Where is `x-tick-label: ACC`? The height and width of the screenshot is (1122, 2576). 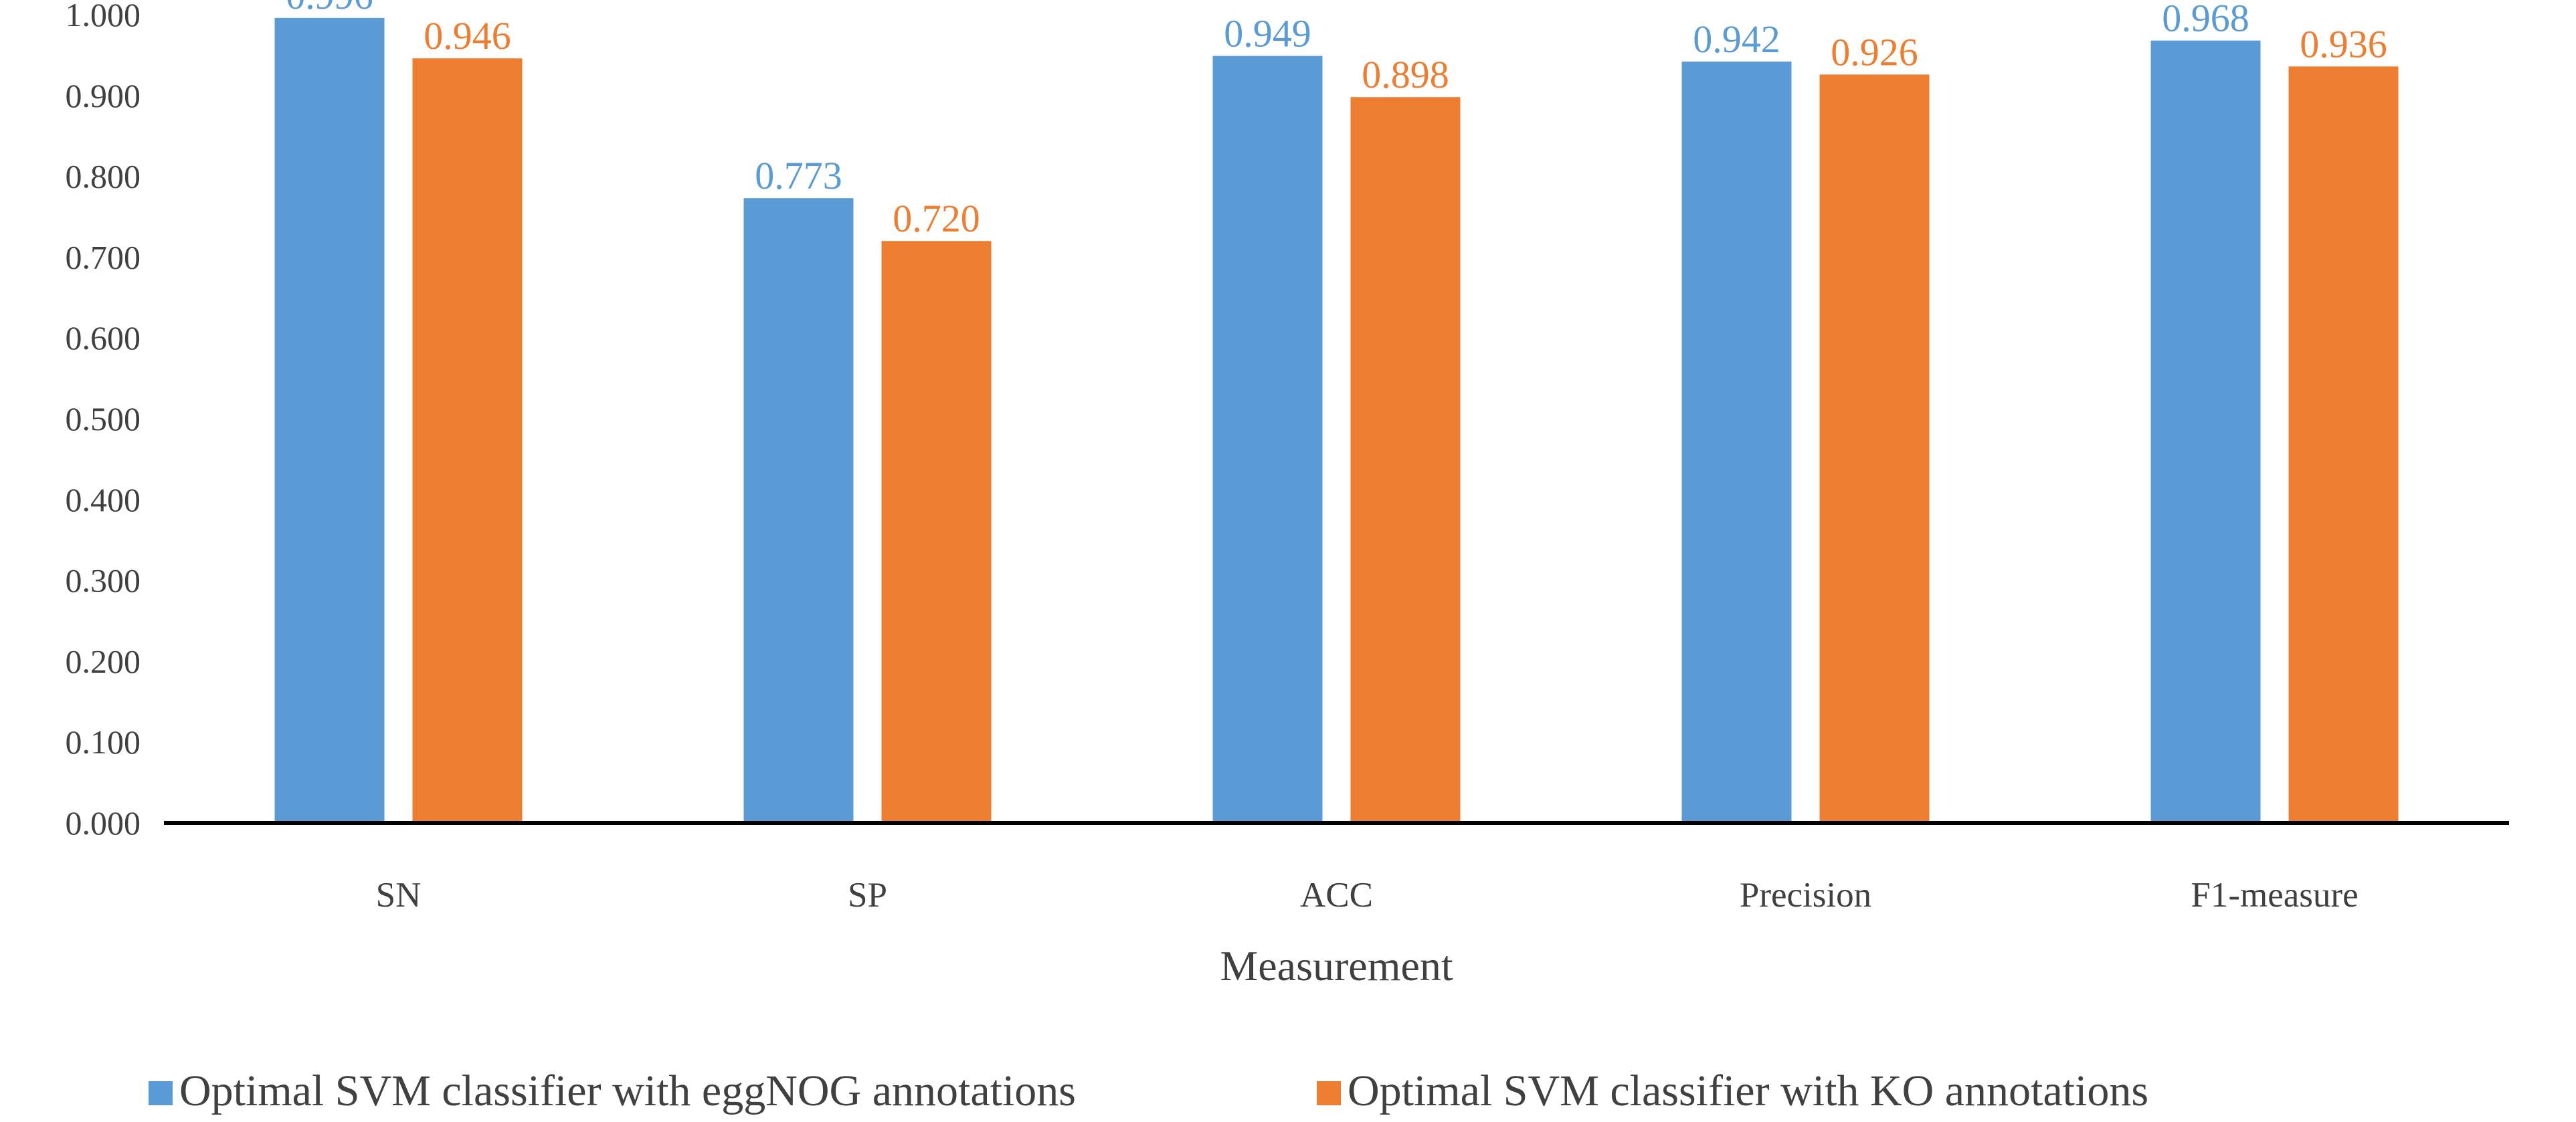
x-tick-label: ACC is located at coordinates (1336, 896).